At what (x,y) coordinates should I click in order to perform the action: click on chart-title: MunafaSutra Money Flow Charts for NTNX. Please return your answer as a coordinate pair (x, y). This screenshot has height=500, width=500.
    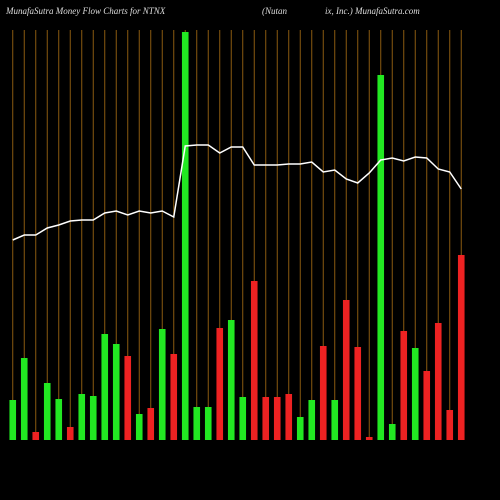
    Looking at the image, I should click on (85, 11).